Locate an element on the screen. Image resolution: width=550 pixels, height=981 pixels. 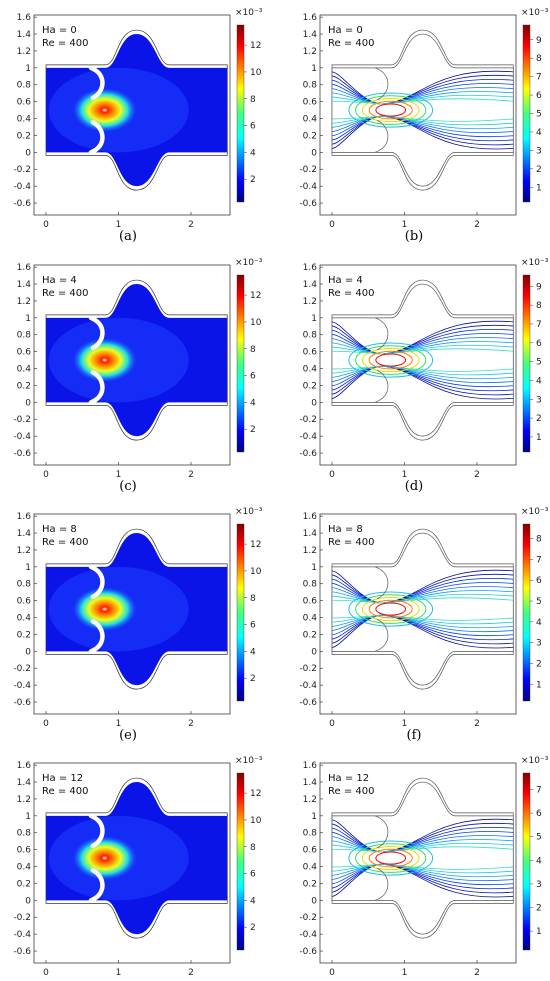
panel-caption: (f) is located at coordinates (414, 735).